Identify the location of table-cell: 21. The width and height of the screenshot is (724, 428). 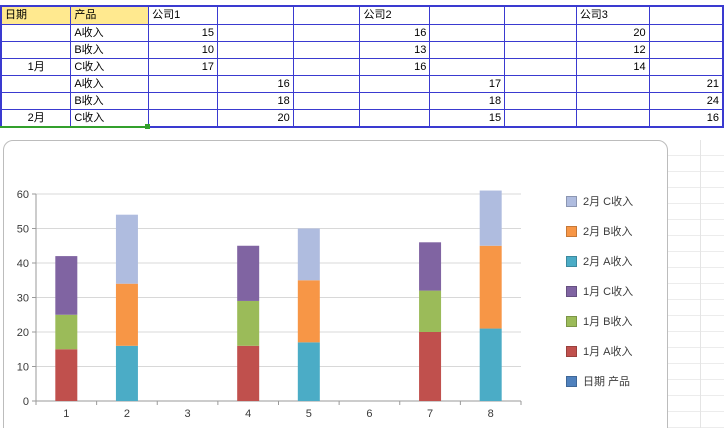
(686, 84).